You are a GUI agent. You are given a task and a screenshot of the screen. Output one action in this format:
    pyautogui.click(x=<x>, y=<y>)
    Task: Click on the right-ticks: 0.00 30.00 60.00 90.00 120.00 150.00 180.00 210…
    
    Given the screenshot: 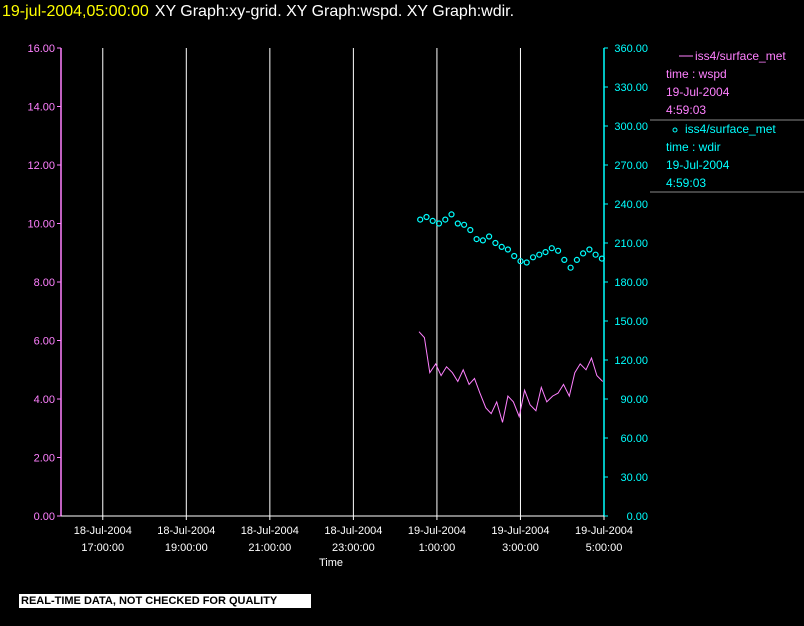 What is the action you would take?
    pyautogui.click(x=626, y=283)
    